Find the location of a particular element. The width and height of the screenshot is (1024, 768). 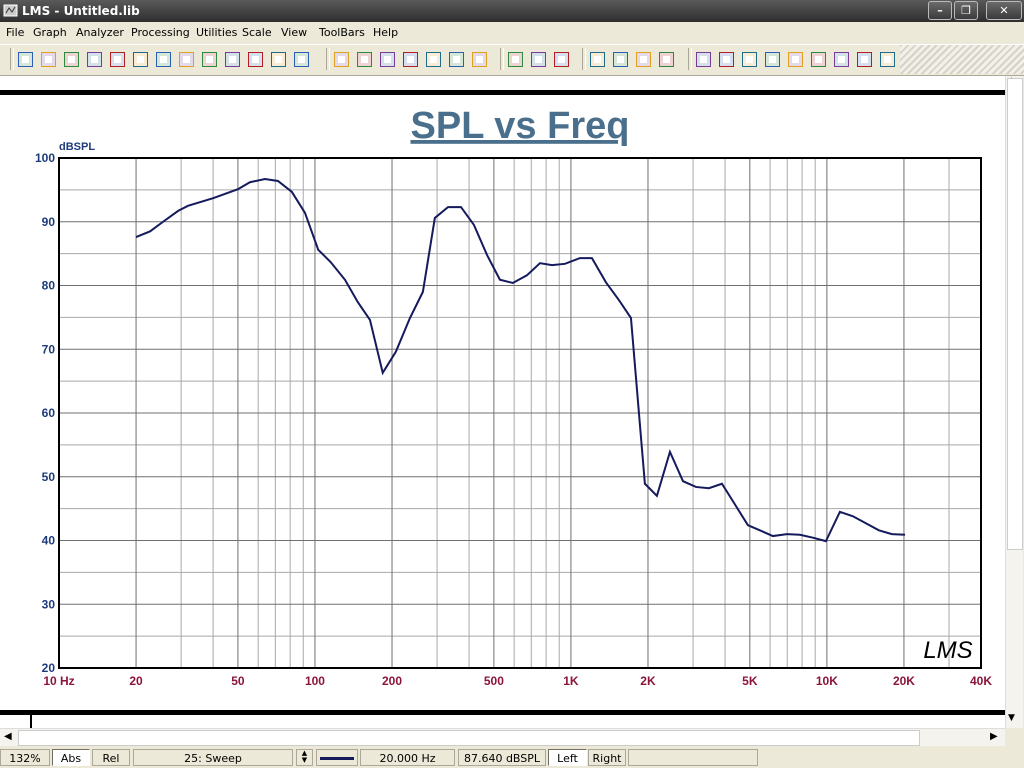

x-tick-label: 40K is located at coordinates (981, 681).